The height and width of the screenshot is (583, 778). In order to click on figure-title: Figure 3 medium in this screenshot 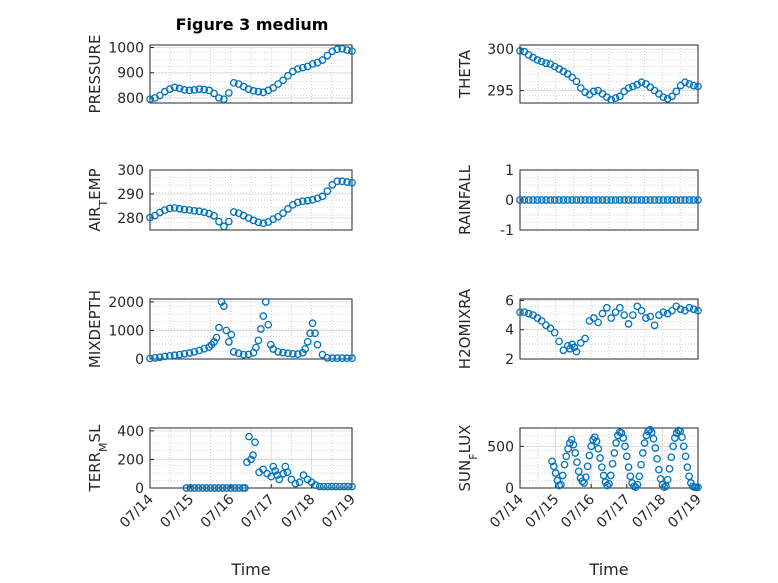, I will do `click(252, 24)`.